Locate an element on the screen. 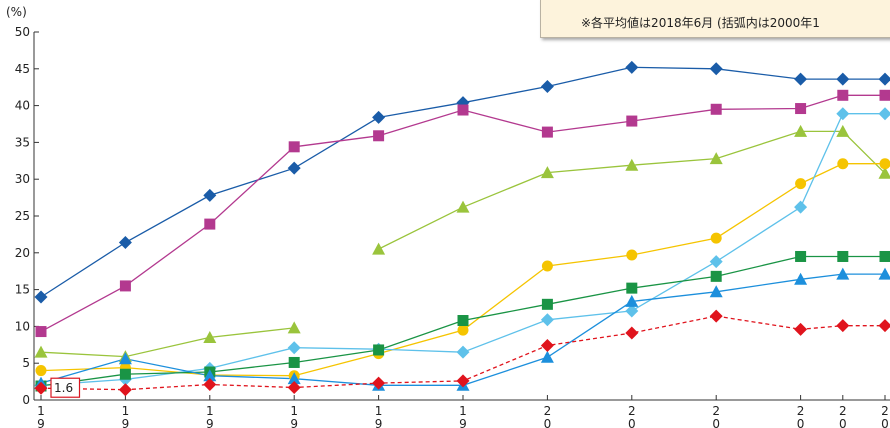 This screenshot has width=890, height=428. footnote-box: ※各平均値は2018年6月 (括弧内は2000年1 is located at coordinates (715, 19).